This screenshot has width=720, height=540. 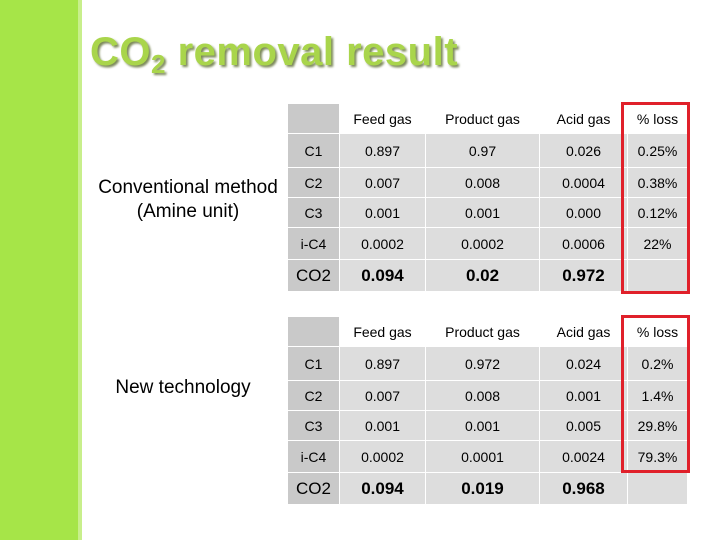 I want to click on slide-title: CO2 removal result, so click(x=274, y=55).